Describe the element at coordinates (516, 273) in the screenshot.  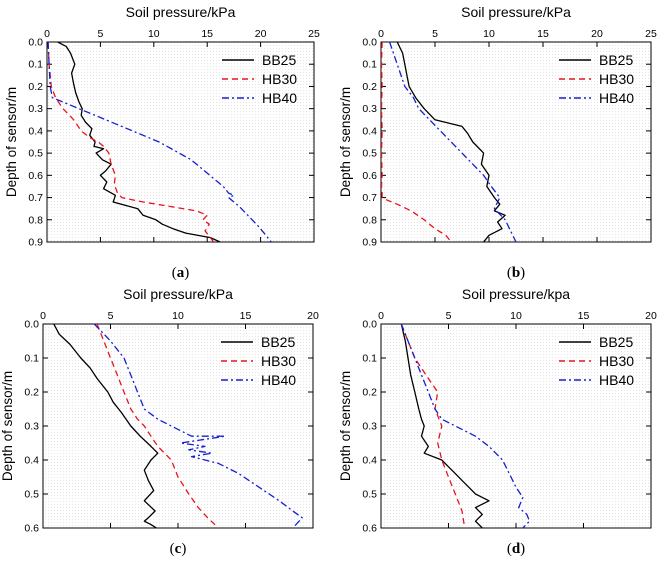
I see `panel-label: (b)` at that location.